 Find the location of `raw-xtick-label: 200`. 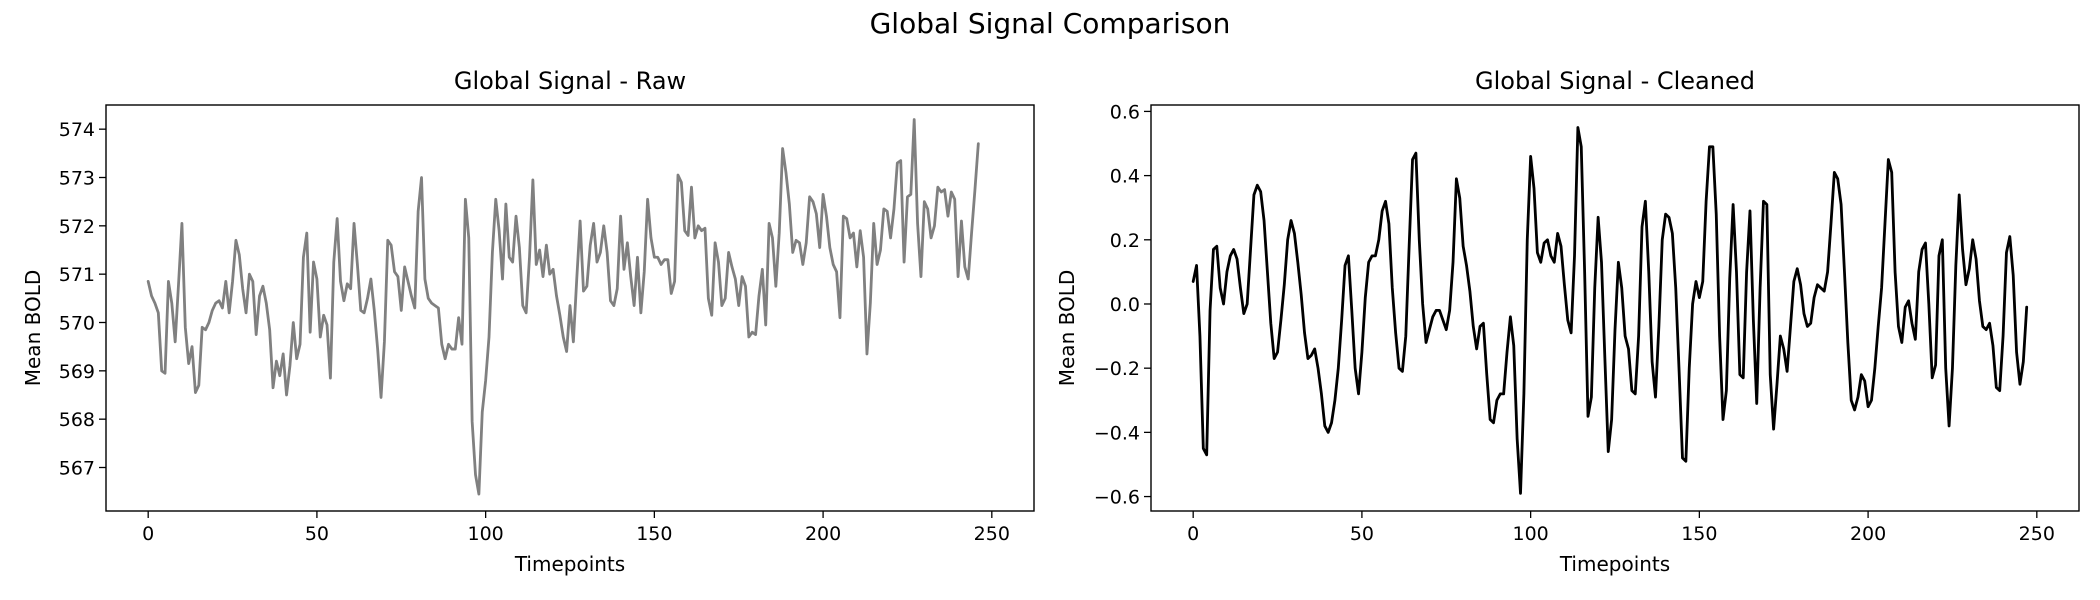

raw-xtick-label: 200 is located at coordinates (823, 534).